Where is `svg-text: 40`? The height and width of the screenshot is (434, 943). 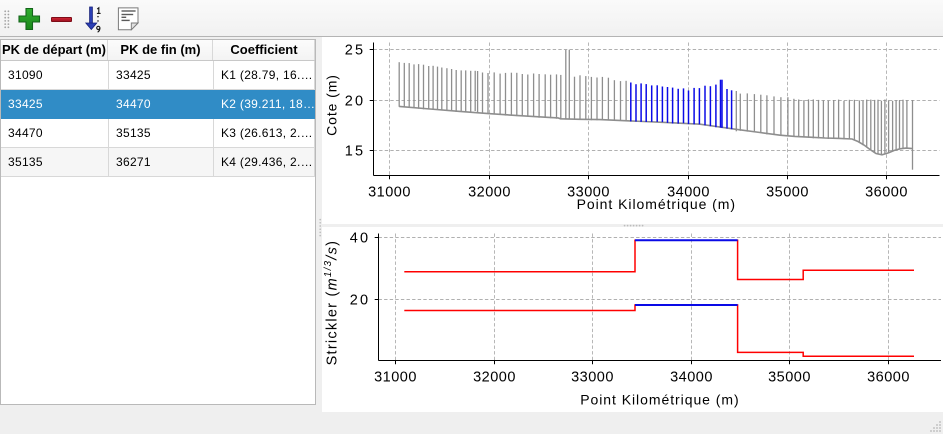
svg-text: 40 is located at coordinates (360, 239).